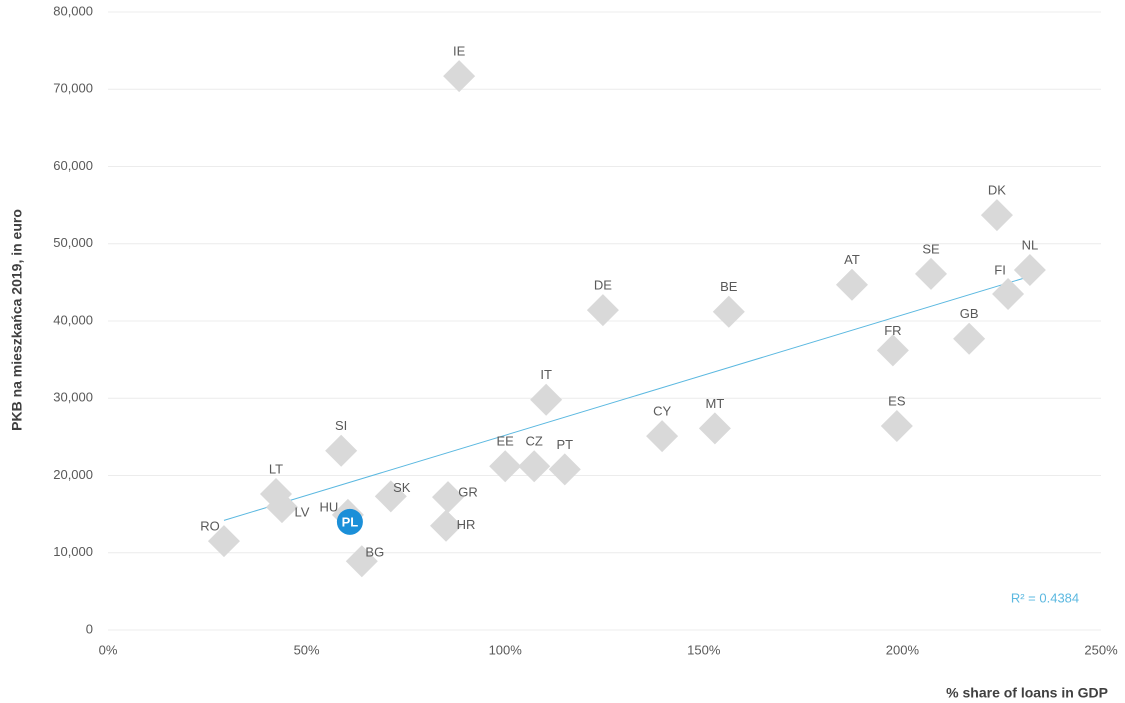 The image size is (1125, 703). Describe the element at coordinates (704, 649) in the screenshot. I see `x-tick-label: 150%` at that location.